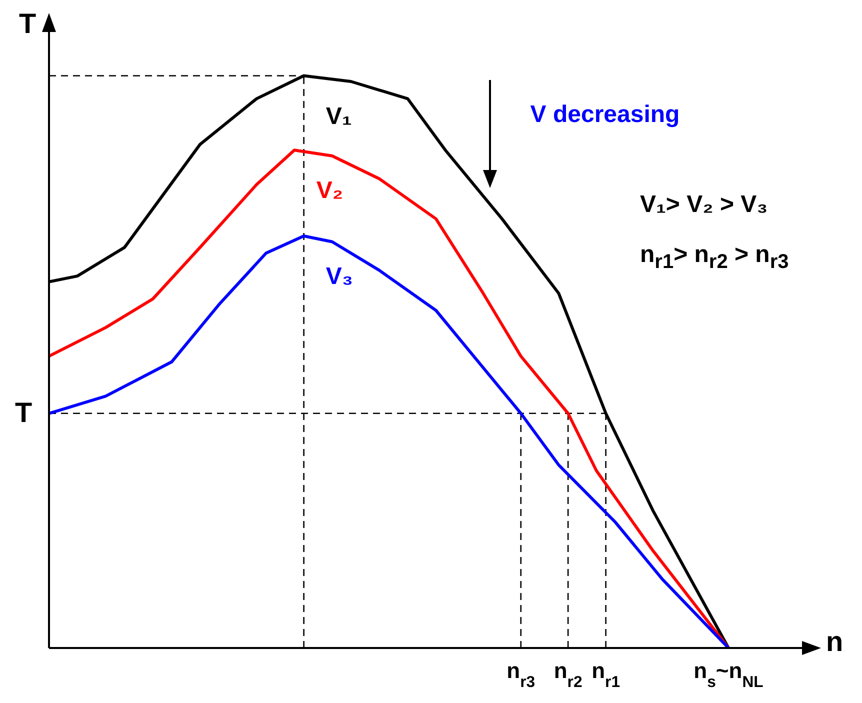 The height and width of the screenshot is (703, 862). I want to click on x-axis-title: n, so click(835, 642).